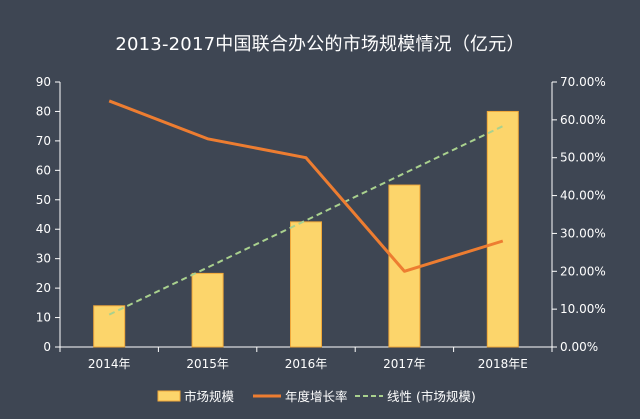 The width and height of the screenshot is (640, 419). I want to click on legend-label-bar: 市场规模, so click(209, 396).